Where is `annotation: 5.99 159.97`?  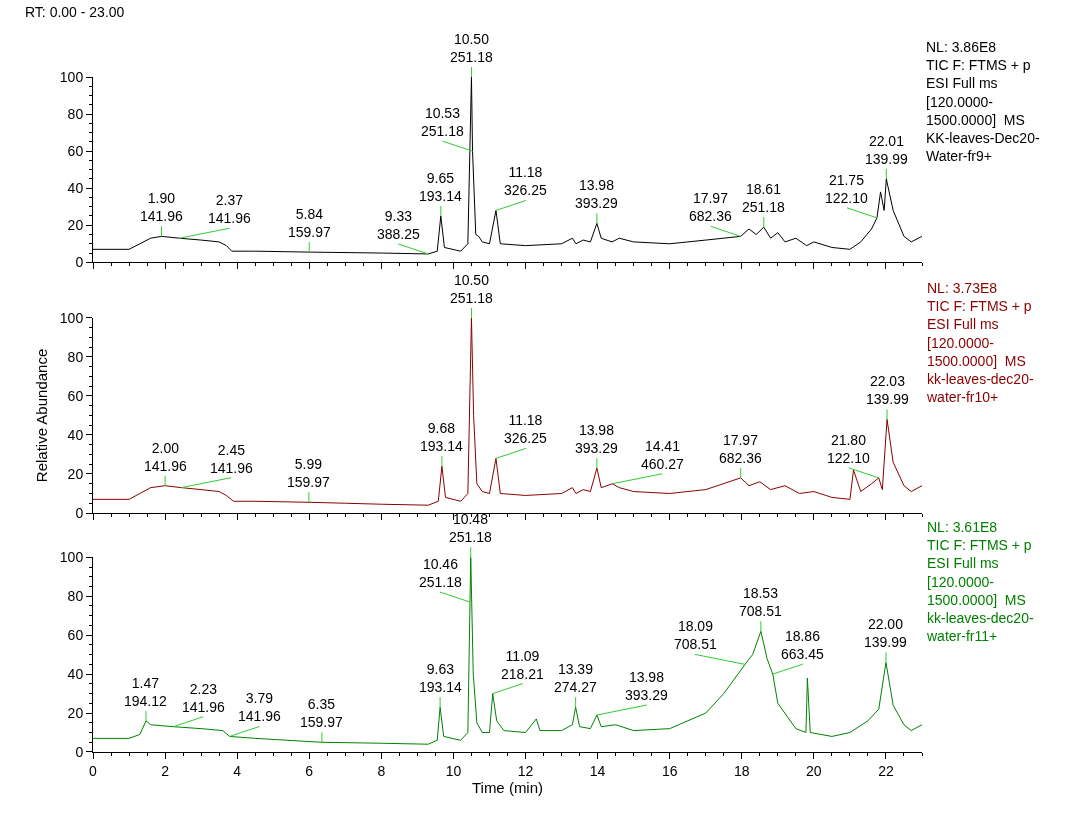 annotation: 5.99 159.97 is located at coordinates (309, 473).